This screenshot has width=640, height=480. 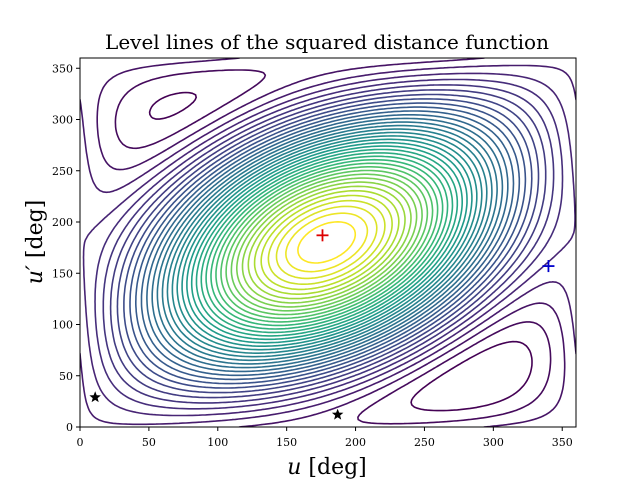 I want to click on x-tick-label: 100, so click(x=217, y=442).